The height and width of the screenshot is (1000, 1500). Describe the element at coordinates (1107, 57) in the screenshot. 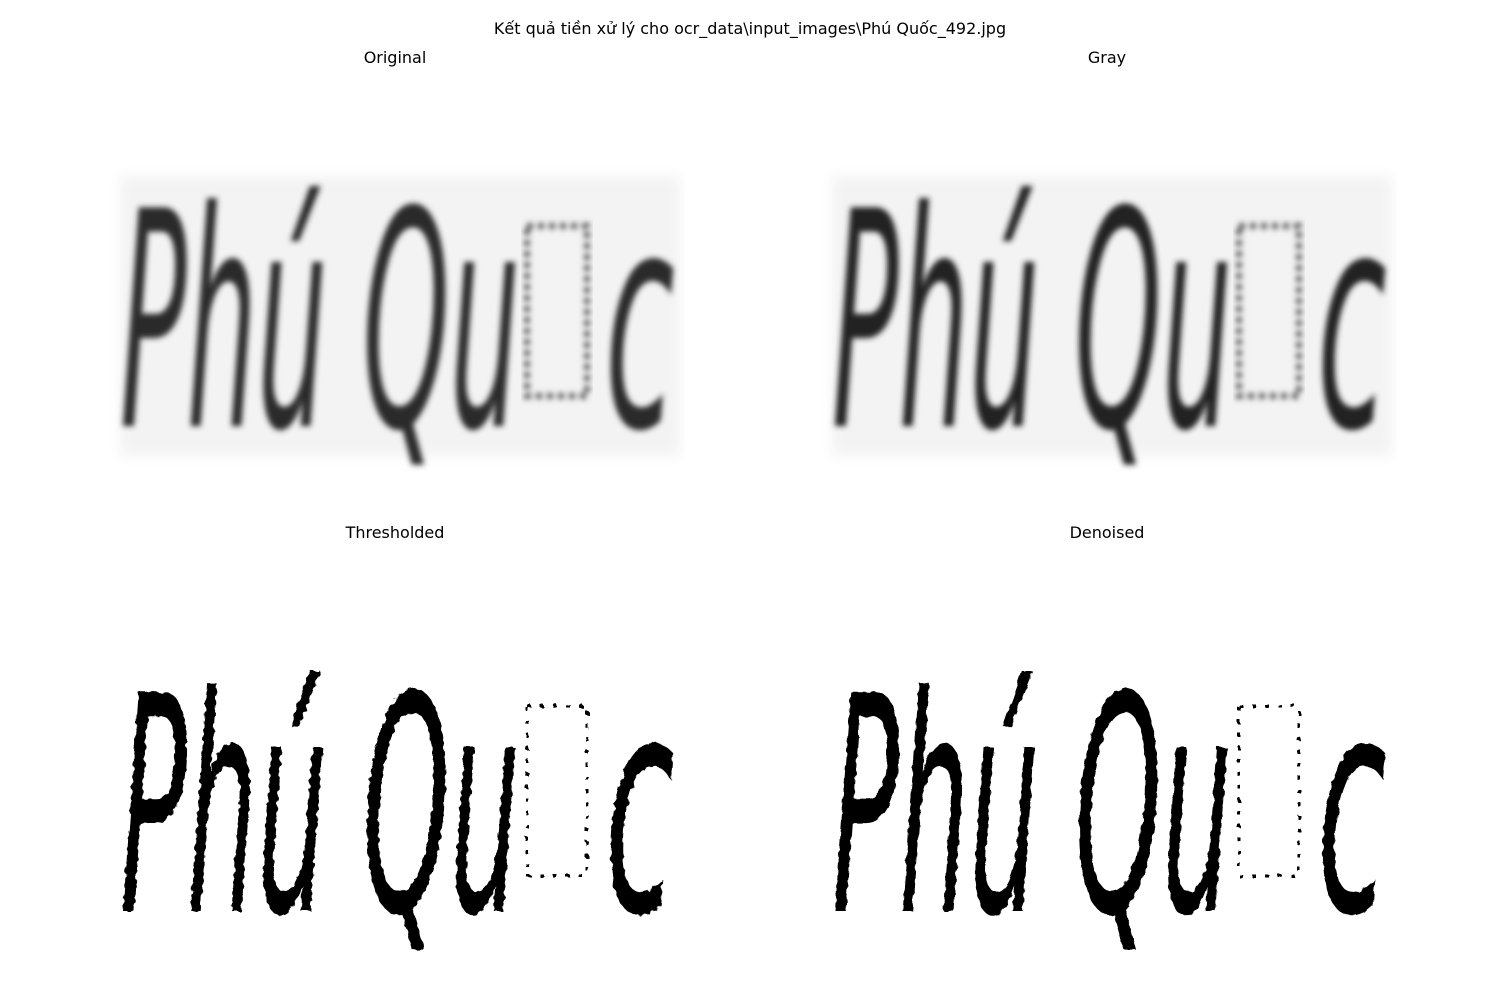

I see `panel-title-gray: Gray` at that location.